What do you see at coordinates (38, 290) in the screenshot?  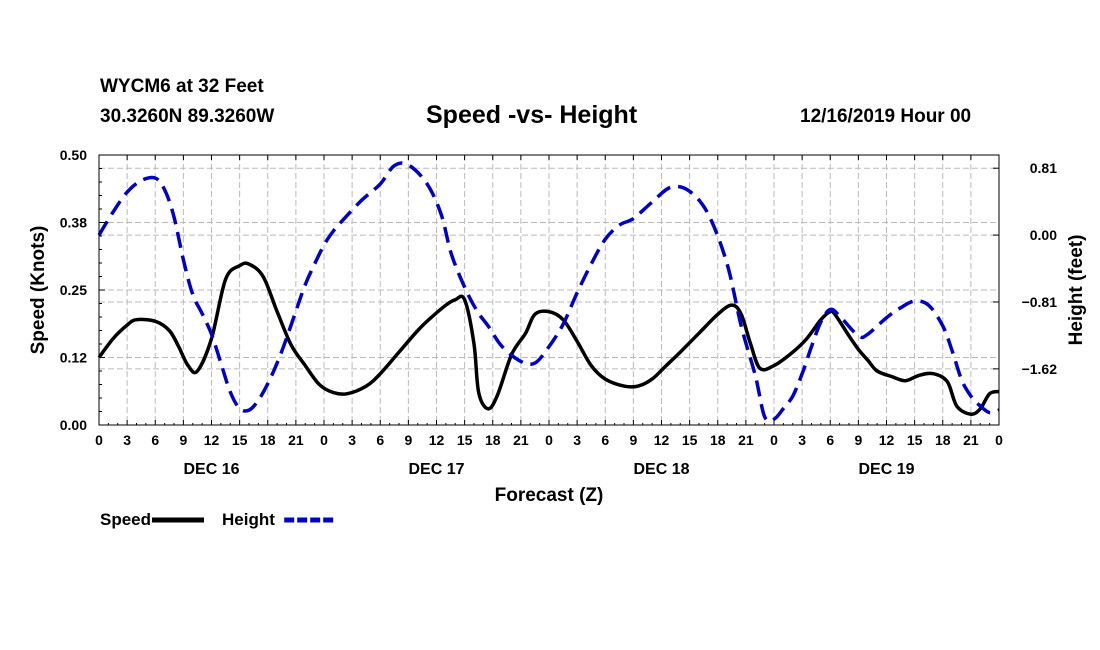 I see `y-axis-title-left: Speed (Knots)` at bounding box center [38, 290].